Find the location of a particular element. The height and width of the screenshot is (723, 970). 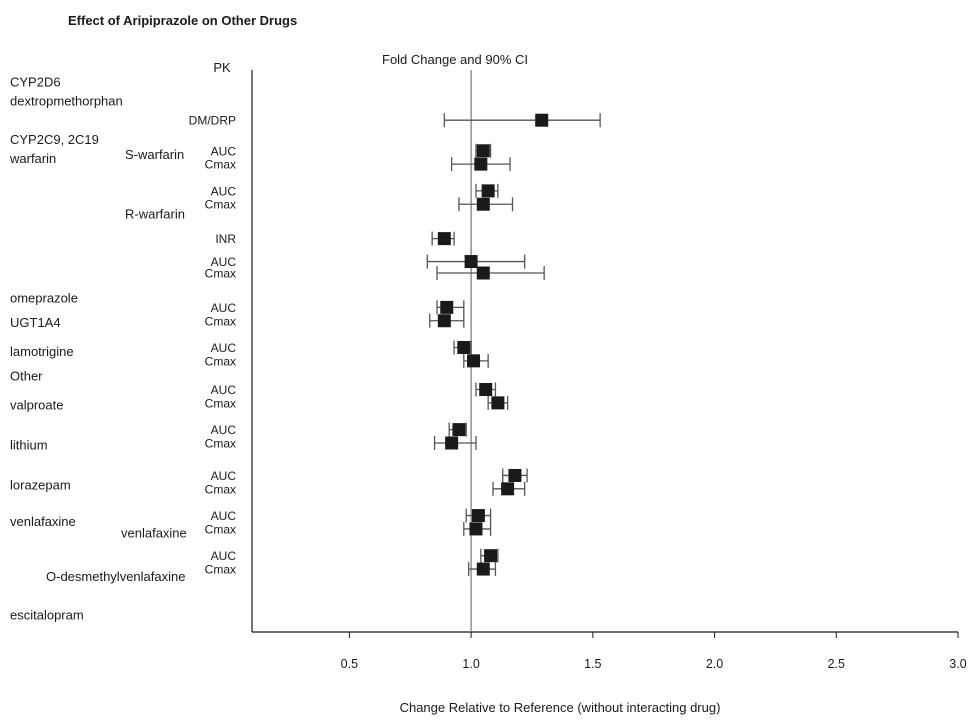

ci-header: Fold Change and 90% CI is located at coordinates (455, 59).